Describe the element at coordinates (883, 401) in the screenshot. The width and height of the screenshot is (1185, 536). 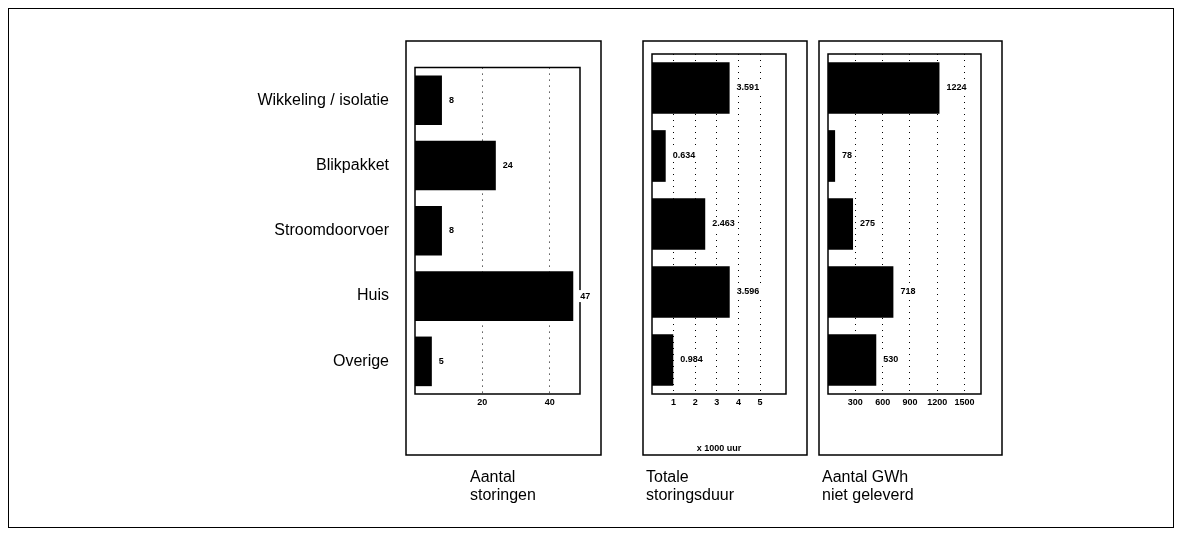
I see `x-tick-label: 600` at that location.